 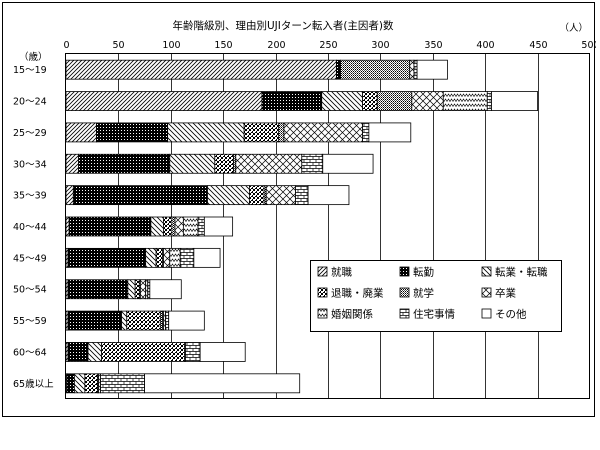 What do you see at coordinates (433, 45) in the screenshot?
I see `x-tick-label: 350` at bounding box center [433, 45].